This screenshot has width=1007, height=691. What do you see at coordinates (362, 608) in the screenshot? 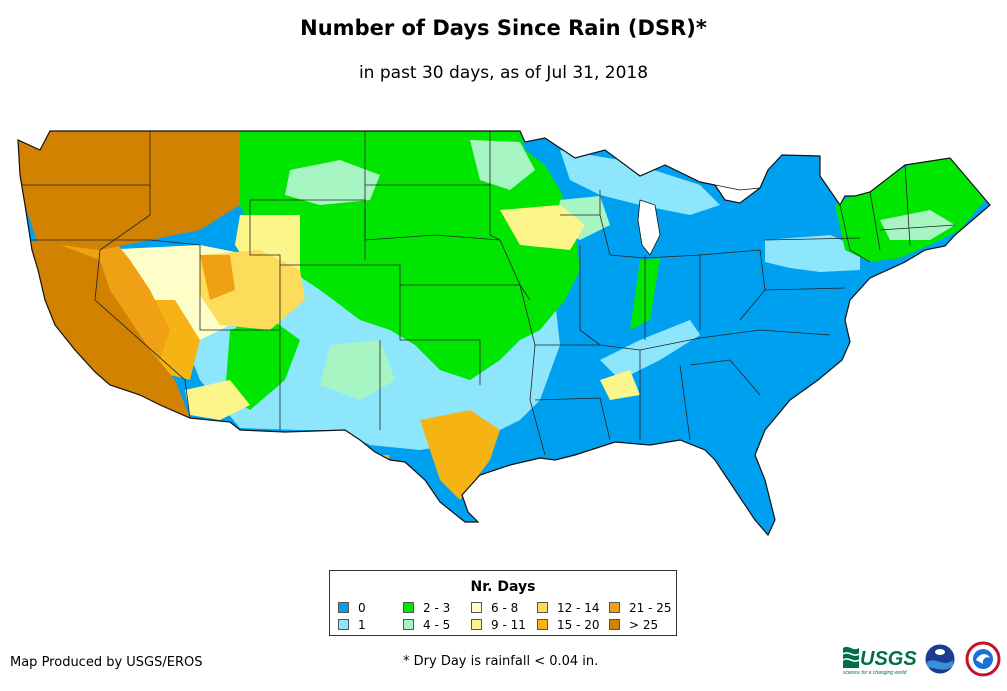
I see `legend-label: 0` at bounding box center [362, 608].